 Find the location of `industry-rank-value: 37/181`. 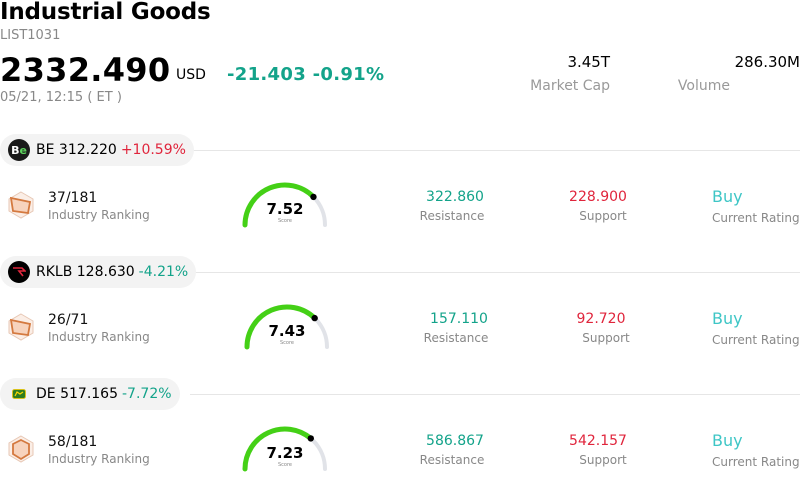

industry-rank-value: 37/181 is located at coordinates (73, 198).